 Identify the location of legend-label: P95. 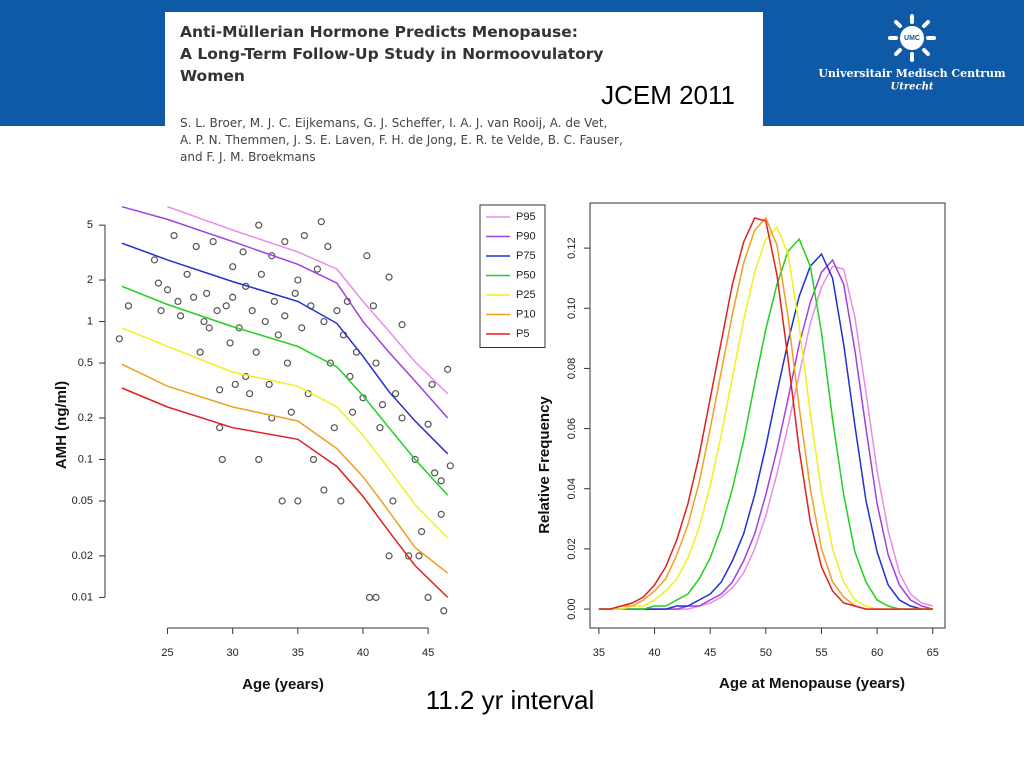
(526, 217).